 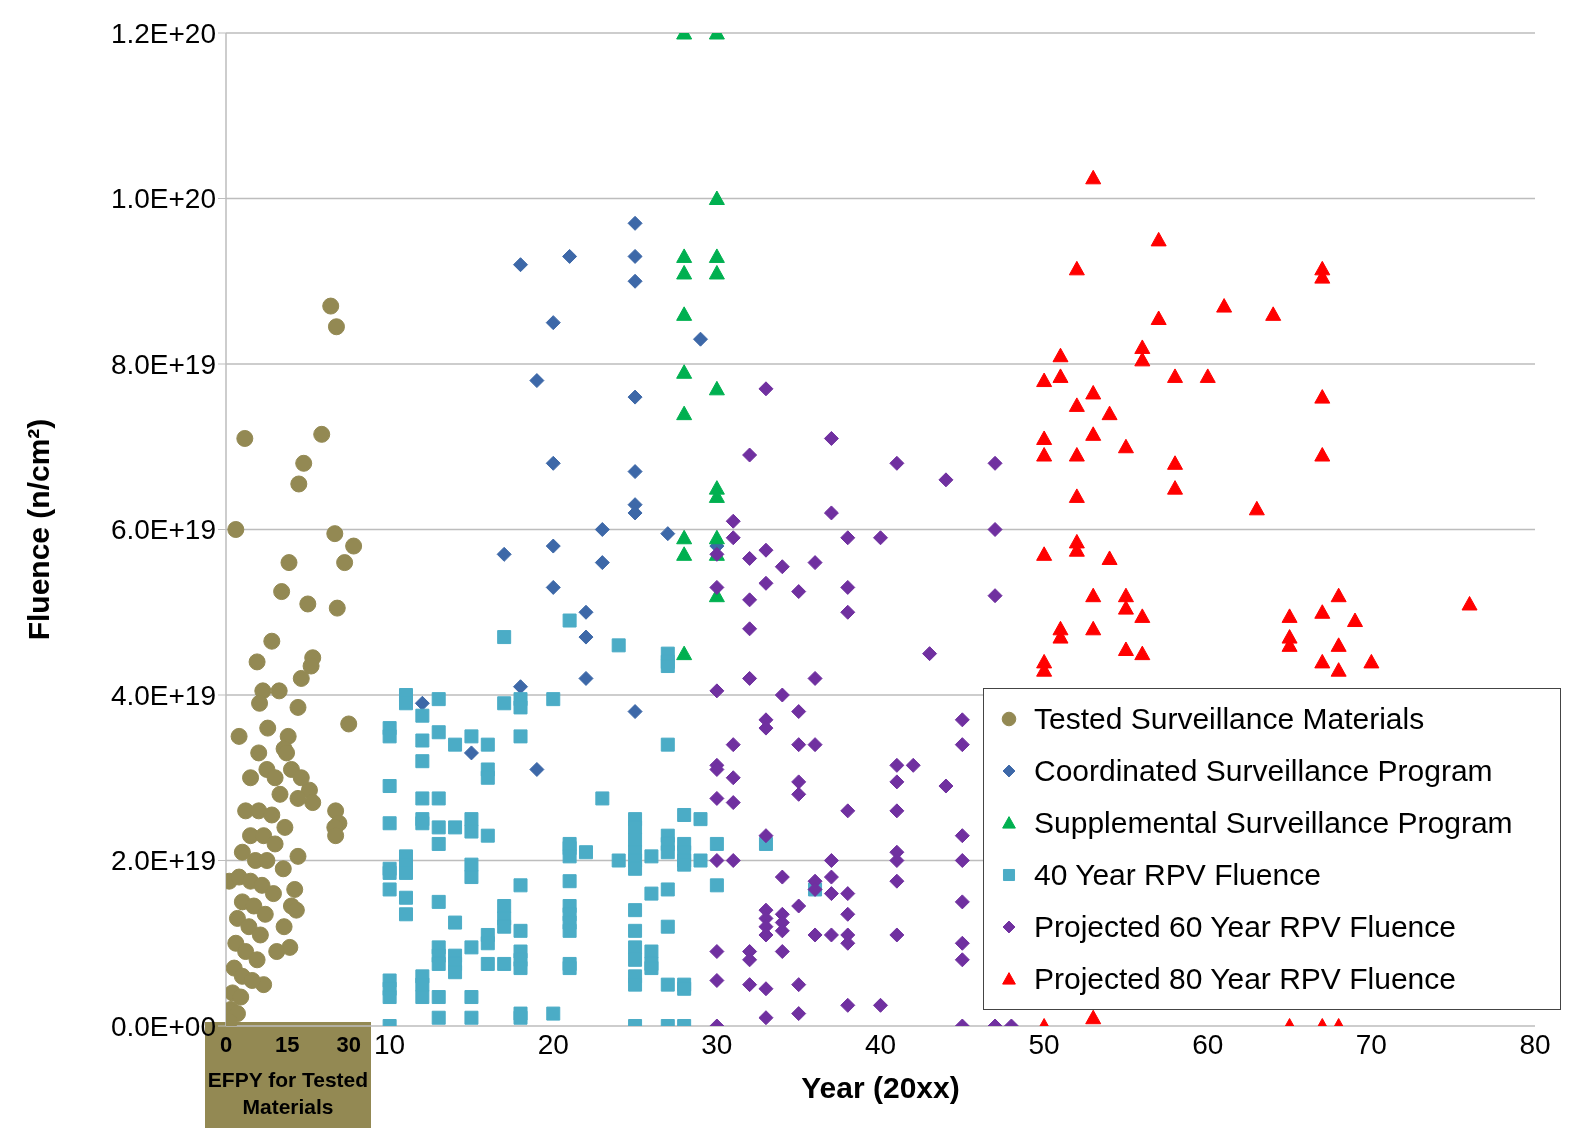 What do you see at coordinates (717, 1044) in the screenshot?
I see `x-tick-label: 30` at bounding box center [717, 1044].